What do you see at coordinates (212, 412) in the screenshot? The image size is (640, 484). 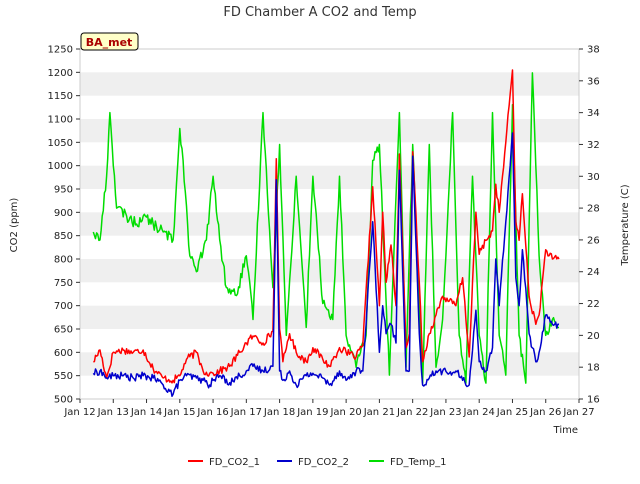 I see `x-tick-label: Jan 16` at bounding box center [212, 412].